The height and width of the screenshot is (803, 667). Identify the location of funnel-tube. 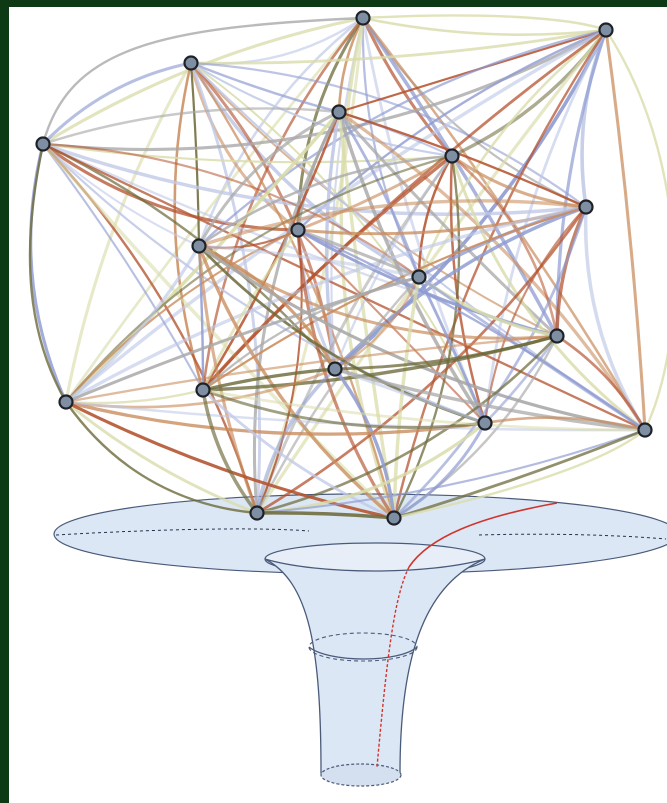
(375, 666).